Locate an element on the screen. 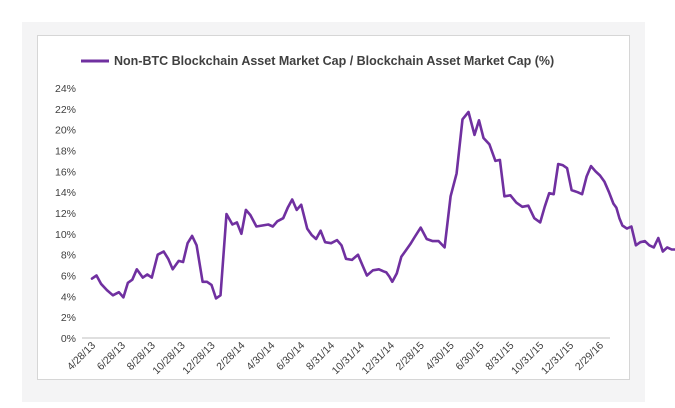 This screenshot has width=675, height=408. y-tick-label: 24% is located at coordinates (65, 89).